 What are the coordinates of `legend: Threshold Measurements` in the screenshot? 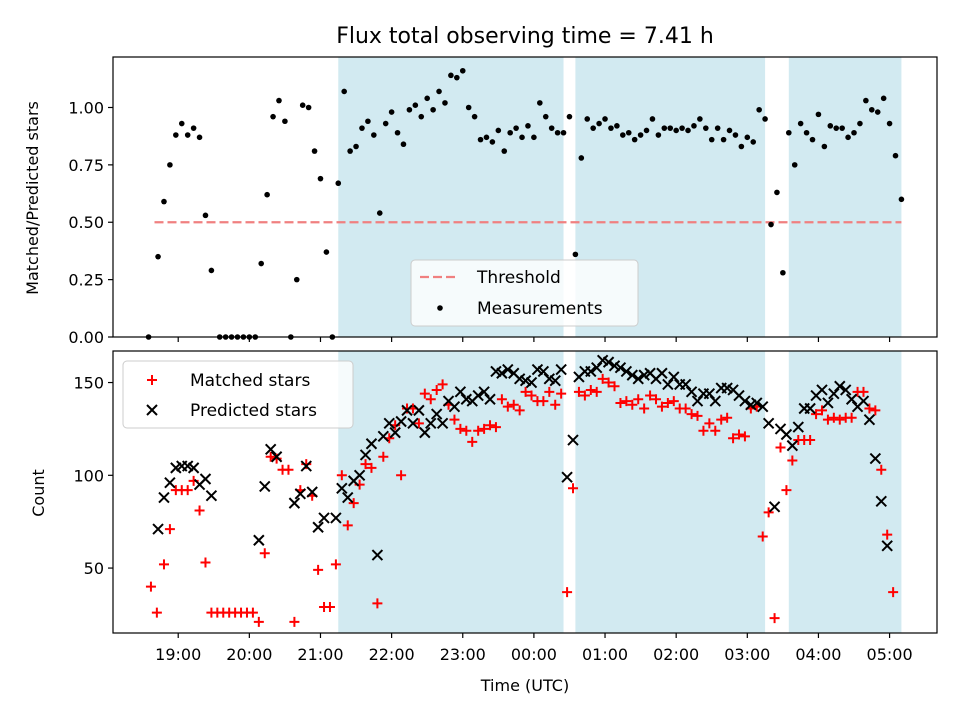 It's located at (524, 293).